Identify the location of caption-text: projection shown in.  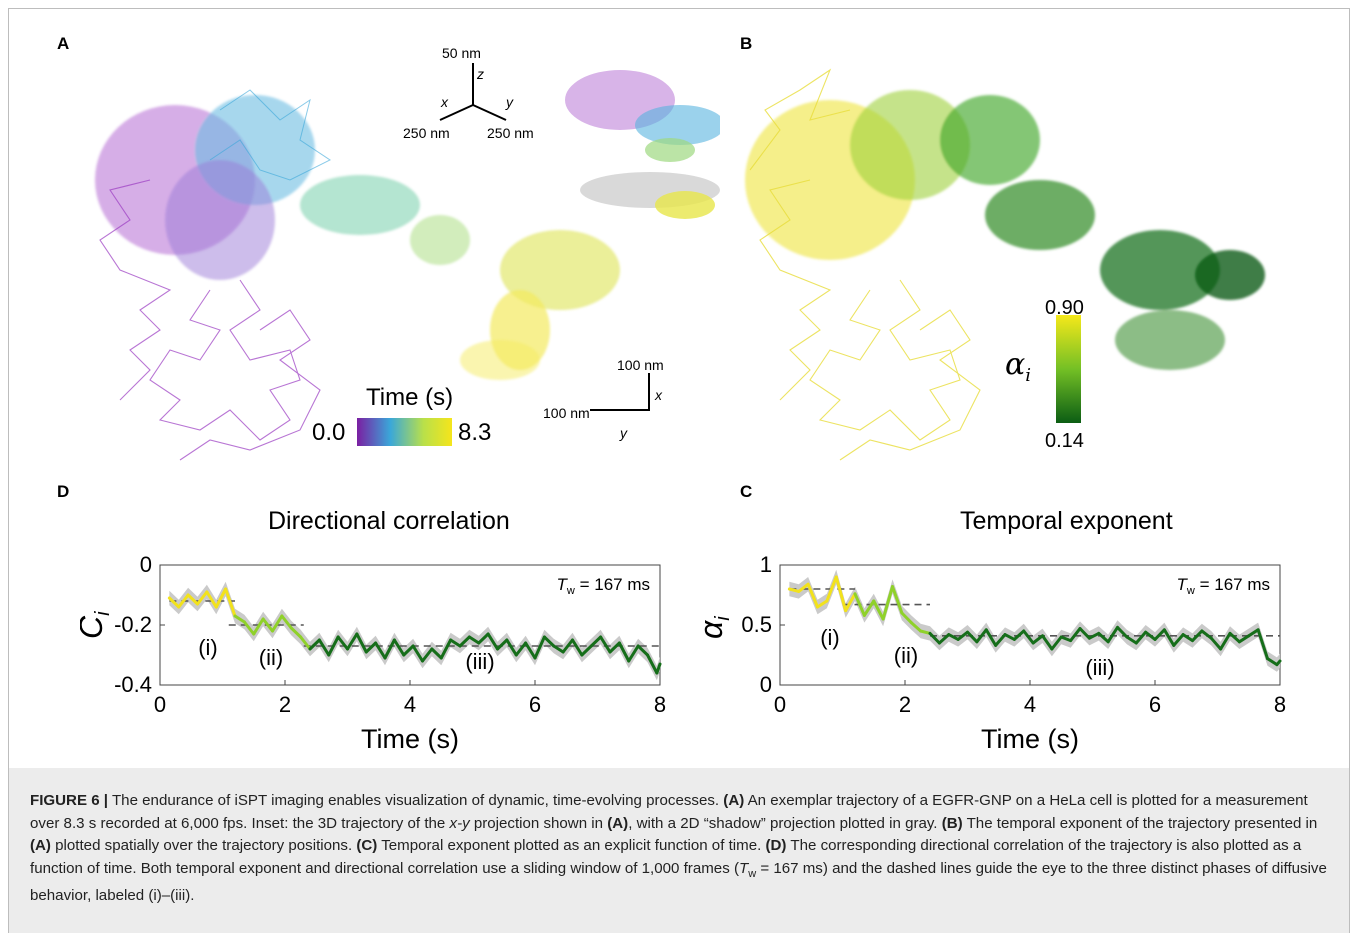
(538, 823).